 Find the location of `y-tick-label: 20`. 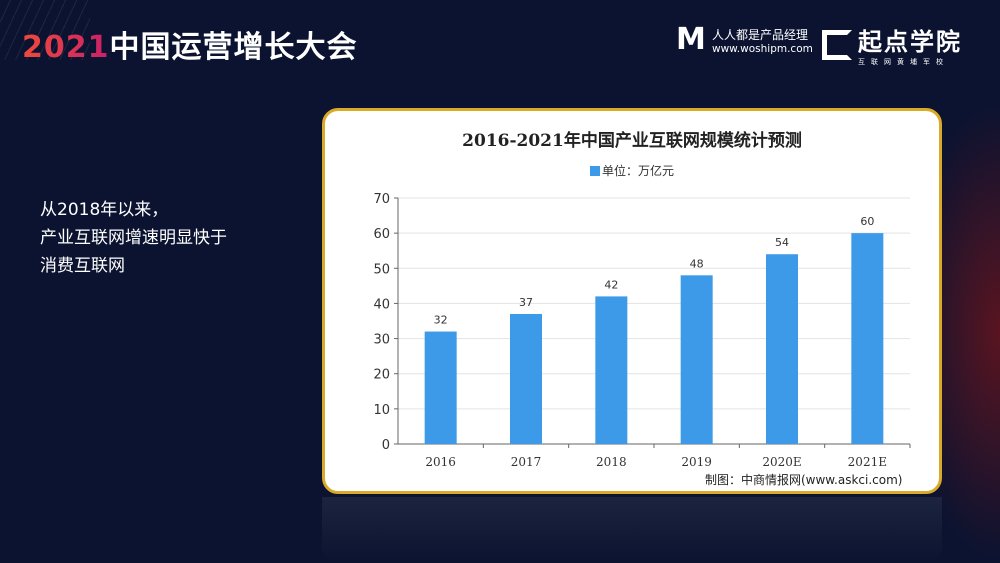

y-tick-label: 20 is located at coordinates (381, 375).